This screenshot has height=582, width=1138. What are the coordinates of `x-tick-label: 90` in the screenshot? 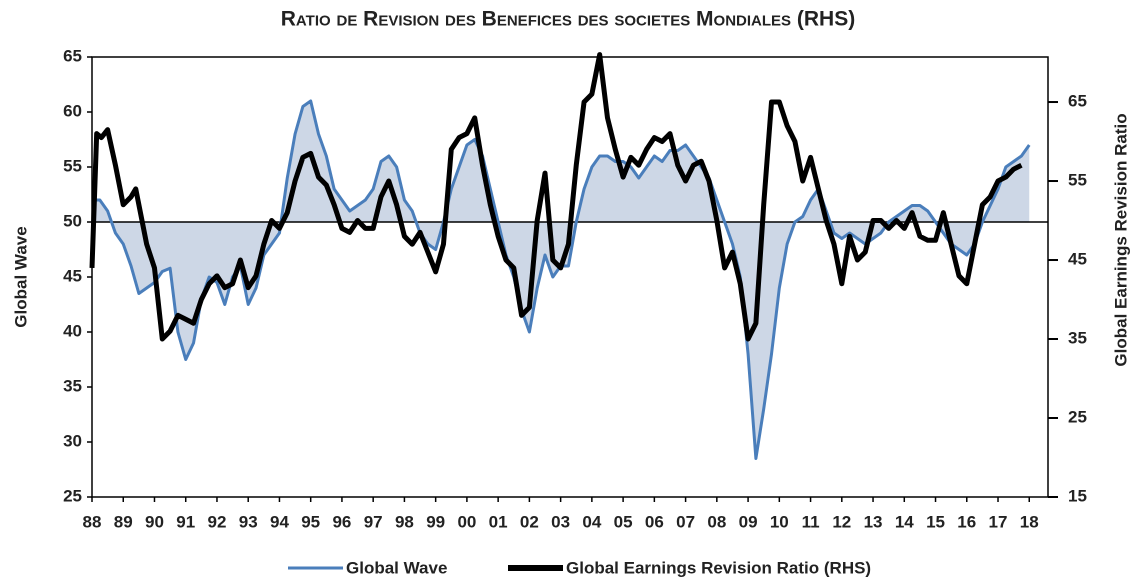 It's located at (154, 521).